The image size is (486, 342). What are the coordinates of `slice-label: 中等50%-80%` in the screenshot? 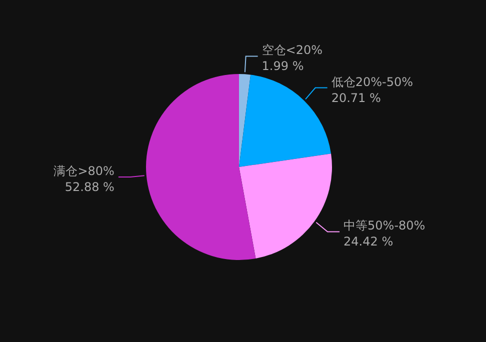 It's located at (385, 225).